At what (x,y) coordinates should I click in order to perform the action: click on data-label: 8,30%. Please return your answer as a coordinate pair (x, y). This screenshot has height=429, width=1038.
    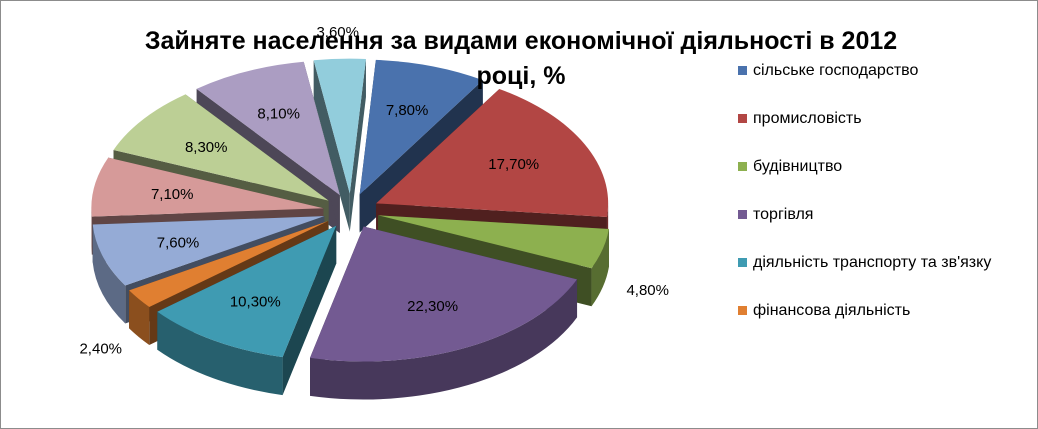
    Looking at the image, I should click on (206, 147).